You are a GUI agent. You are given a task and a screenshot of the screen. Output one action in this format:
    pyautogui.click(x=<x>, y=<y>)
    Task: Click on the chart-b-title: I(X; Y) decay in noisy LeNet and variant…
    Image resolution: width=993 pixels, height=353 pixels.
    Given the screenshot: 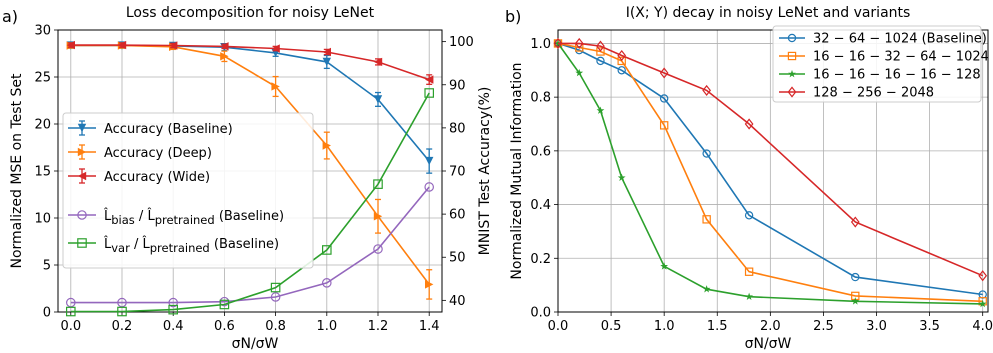 What is the action you would take?
    pyautogui.click(x=768, y=13)
    